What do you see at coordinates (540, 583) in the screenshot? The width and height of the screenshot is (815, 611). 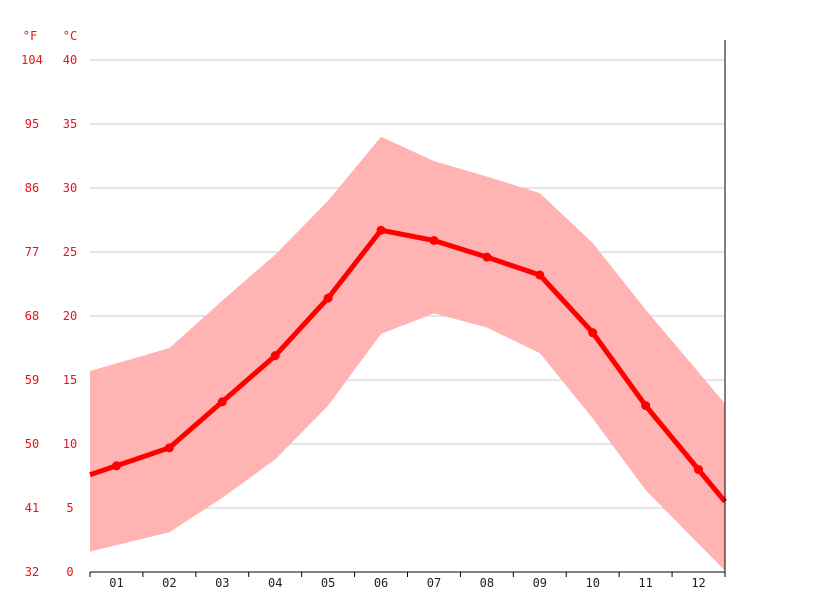 I see `x-tick-label-09: 09` at bounding box center [540, 583].